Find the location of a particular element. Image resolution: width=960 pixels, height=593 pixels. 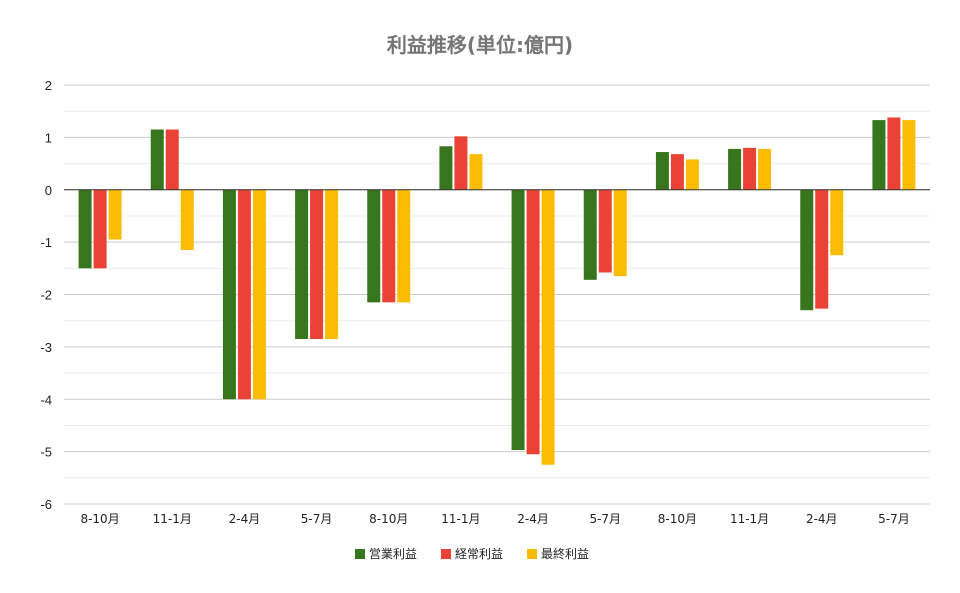

y-tick-label: -3 is located at coordinates (46, 347).